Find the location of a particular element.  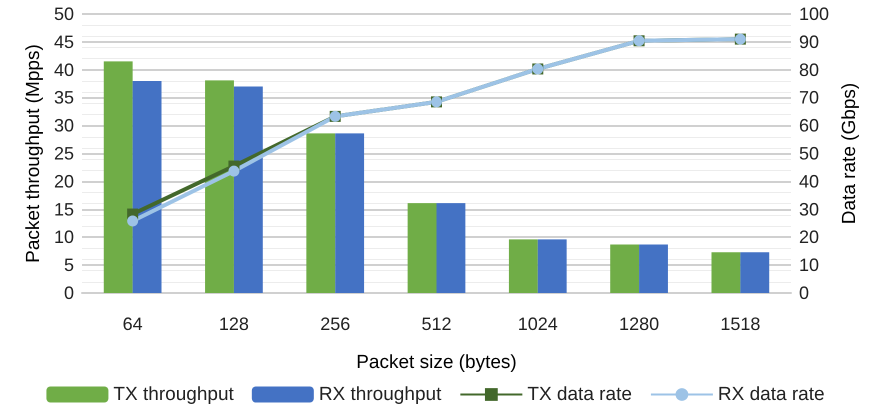

x-tick-label: 64 is located at coordinates (132, 324).